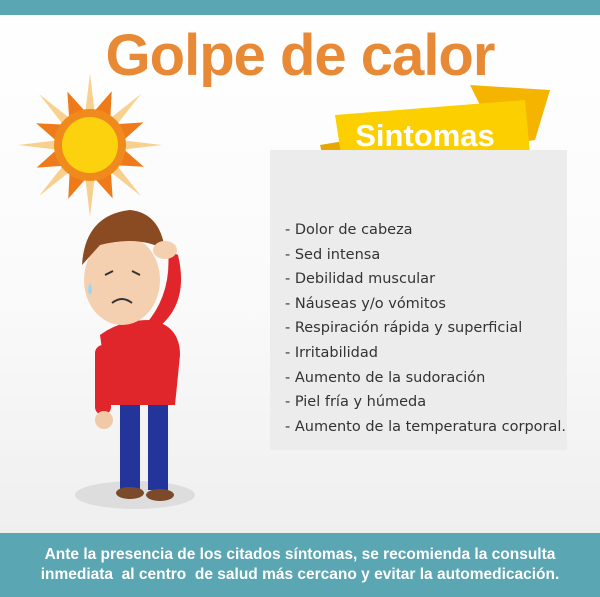  What do you see at coordinates (333, 254) in the screenshot?
I see `list-item: - Sed intensa` at bounding box center [333, 254].